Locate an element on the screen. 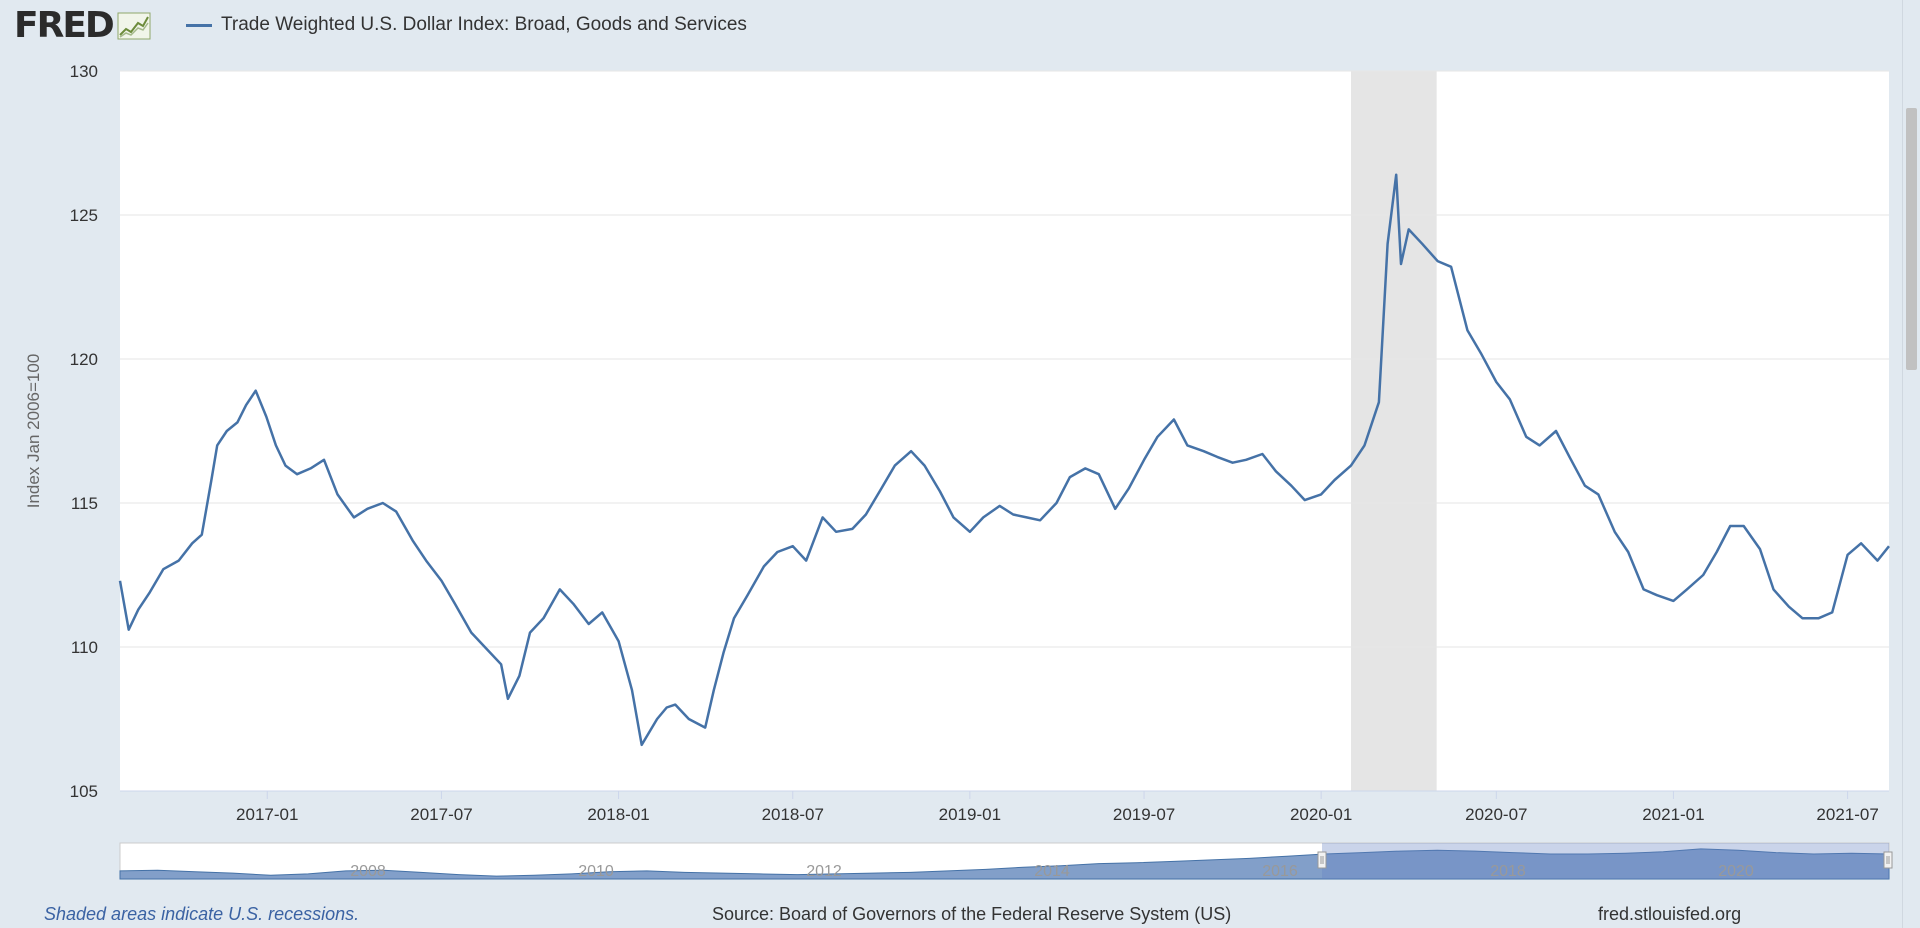  navigator-label: 2012 is located at coordinates (824, 871).